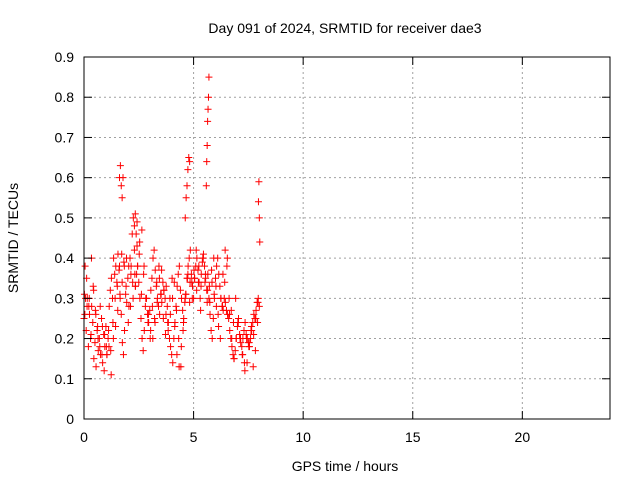  Describe the element at coordinates (65, 97) in the screenshot. I see `y-tick-label: 0.8` at that location.